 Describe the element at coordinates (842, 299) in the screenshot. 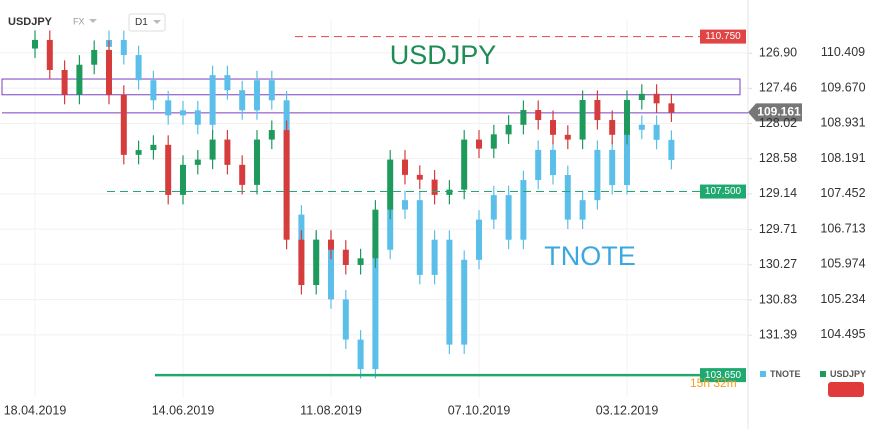

I see `y-tick-label: 105.234` at that location.